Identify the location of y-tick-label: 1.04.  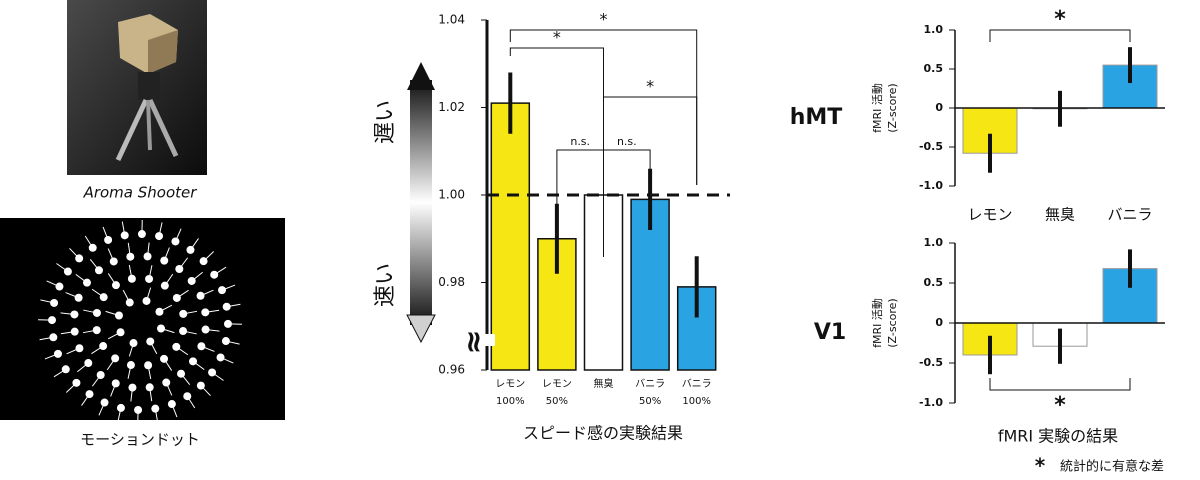
(451, 20).